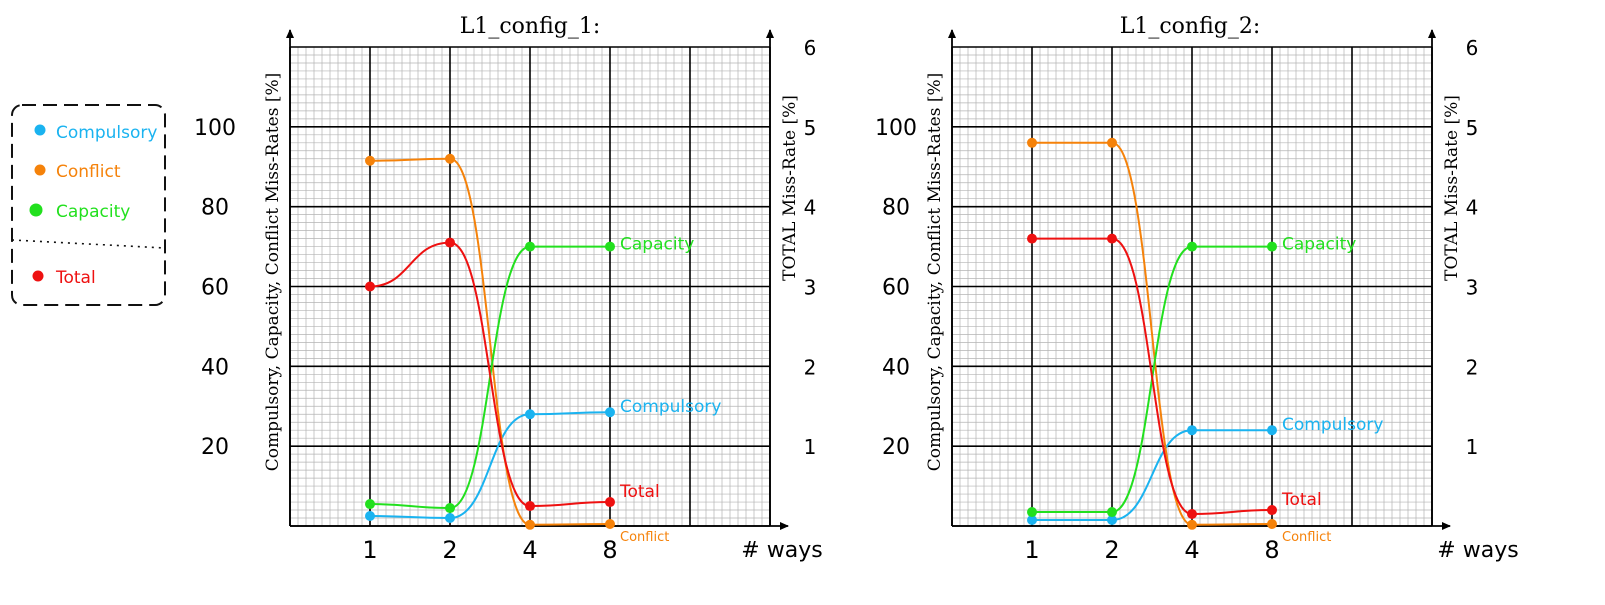 The width and height of the screenshot is (1605, 605). I want to click on legend-label-total: Total, so click(75, 278).